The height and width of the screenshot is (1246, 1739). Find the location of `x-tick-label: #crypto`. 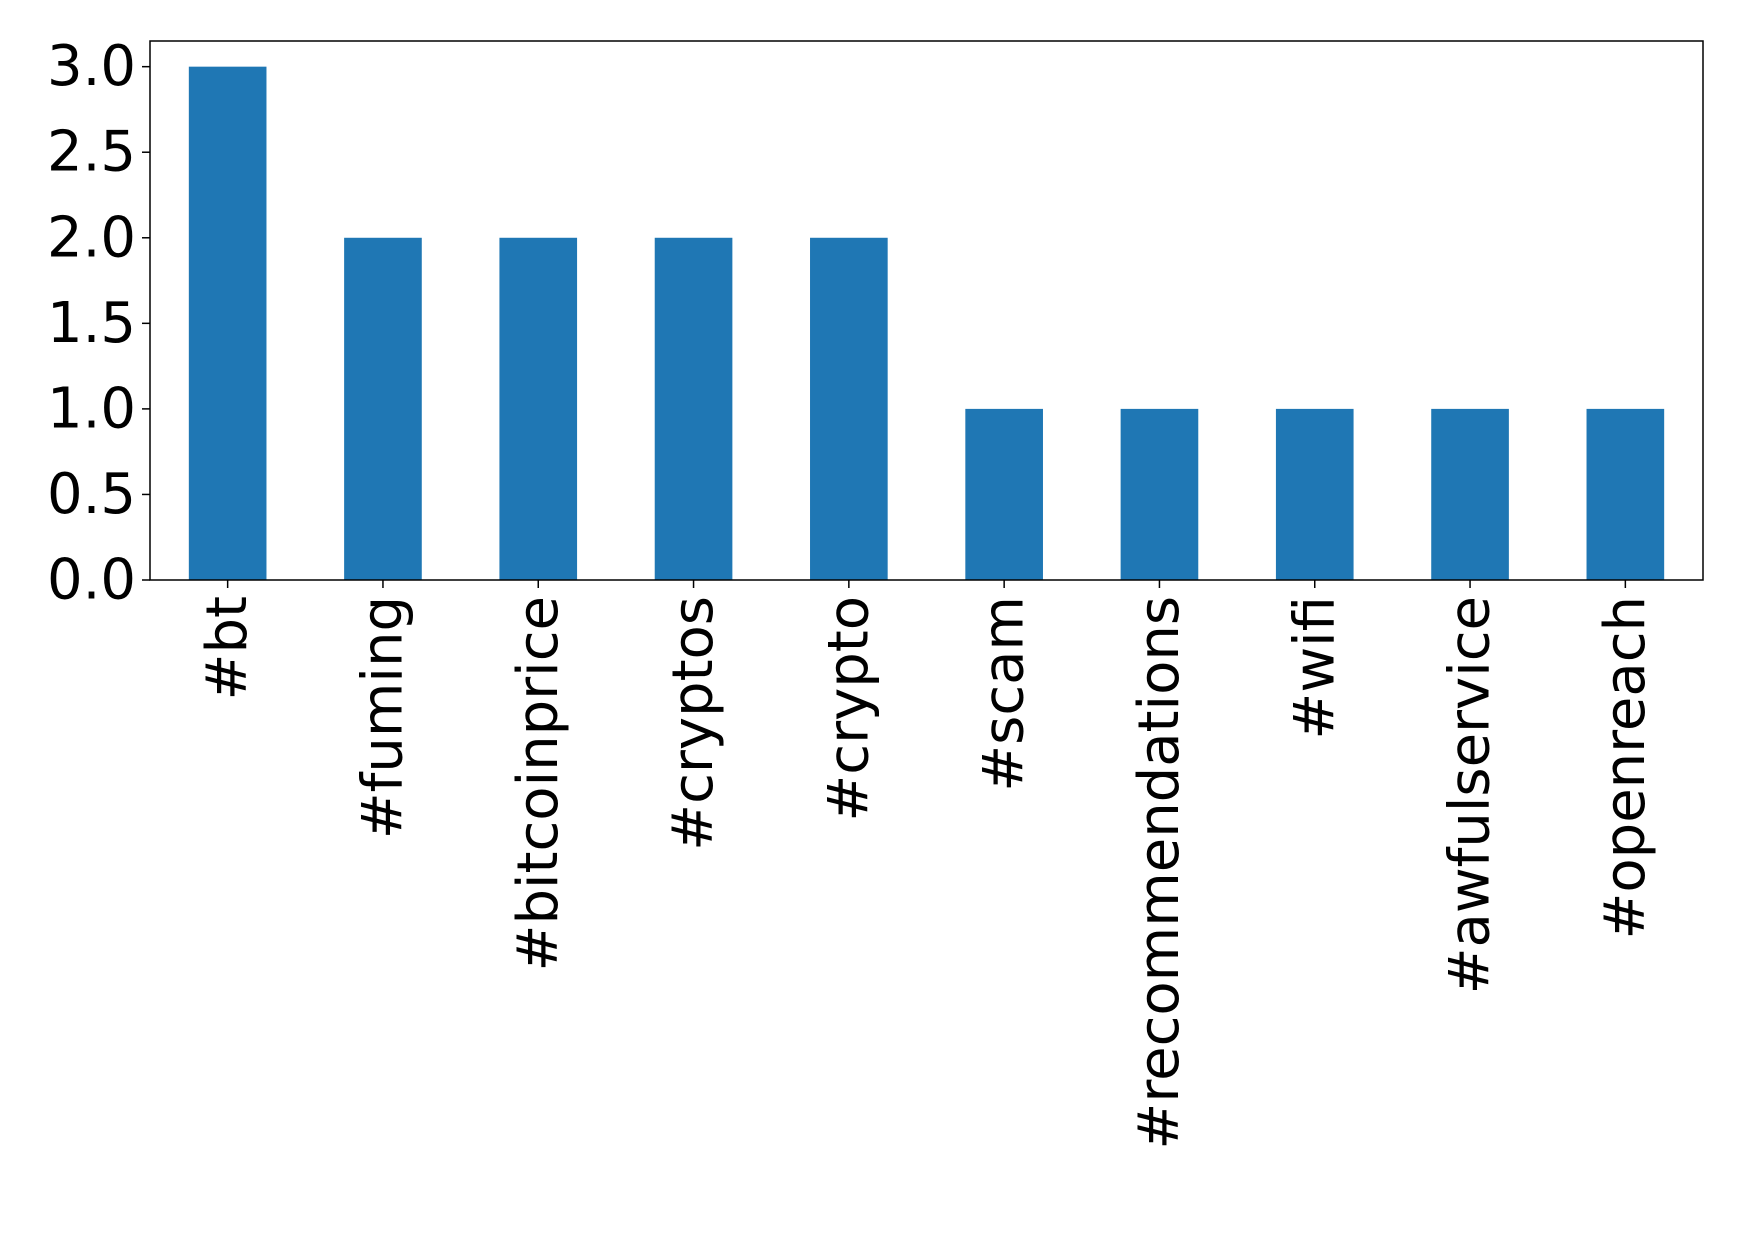

x-tick-label: #crypto is located at coordinates (848, 709).